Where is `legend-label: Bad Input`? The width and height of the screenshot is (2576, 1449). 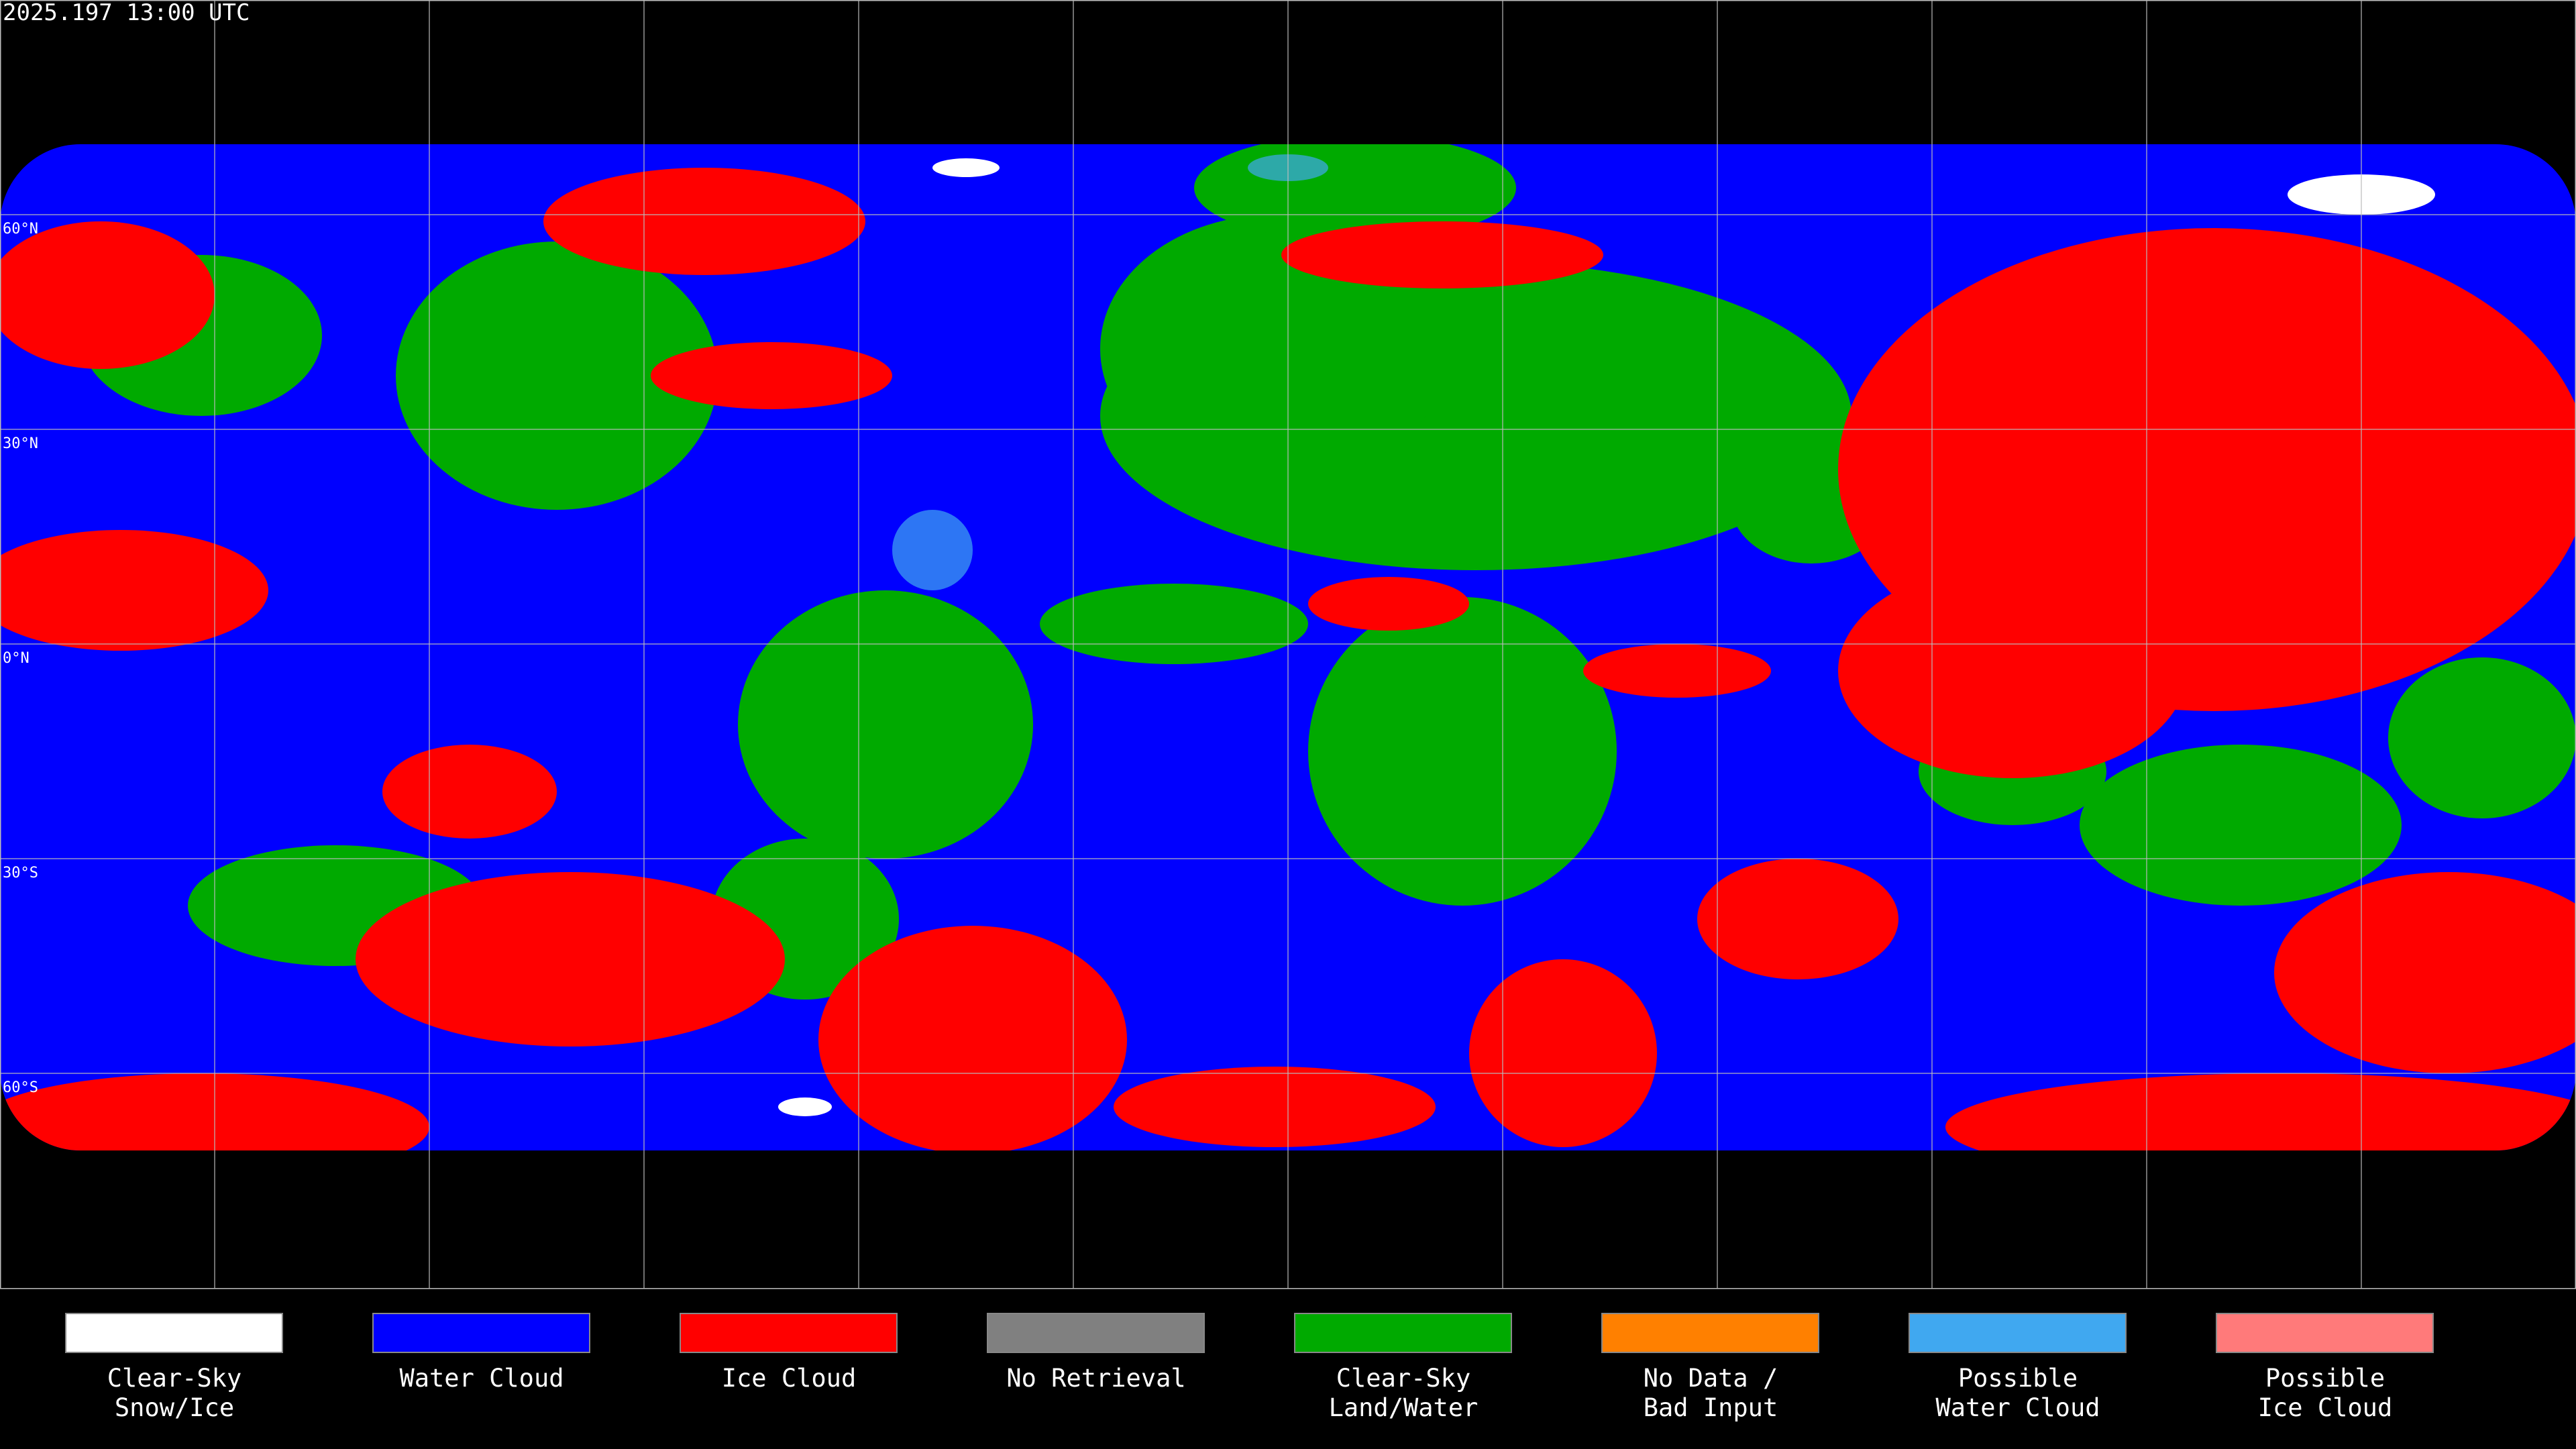
legend-label: Bad Input is located at coordinates (1711, 1407).